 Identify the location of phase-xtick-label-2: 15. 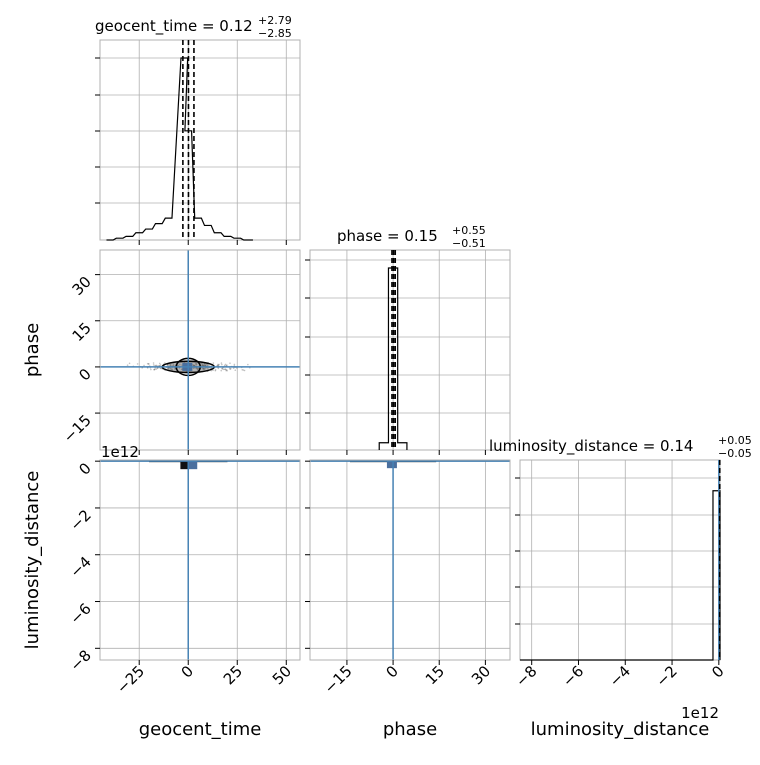
(435, 675).